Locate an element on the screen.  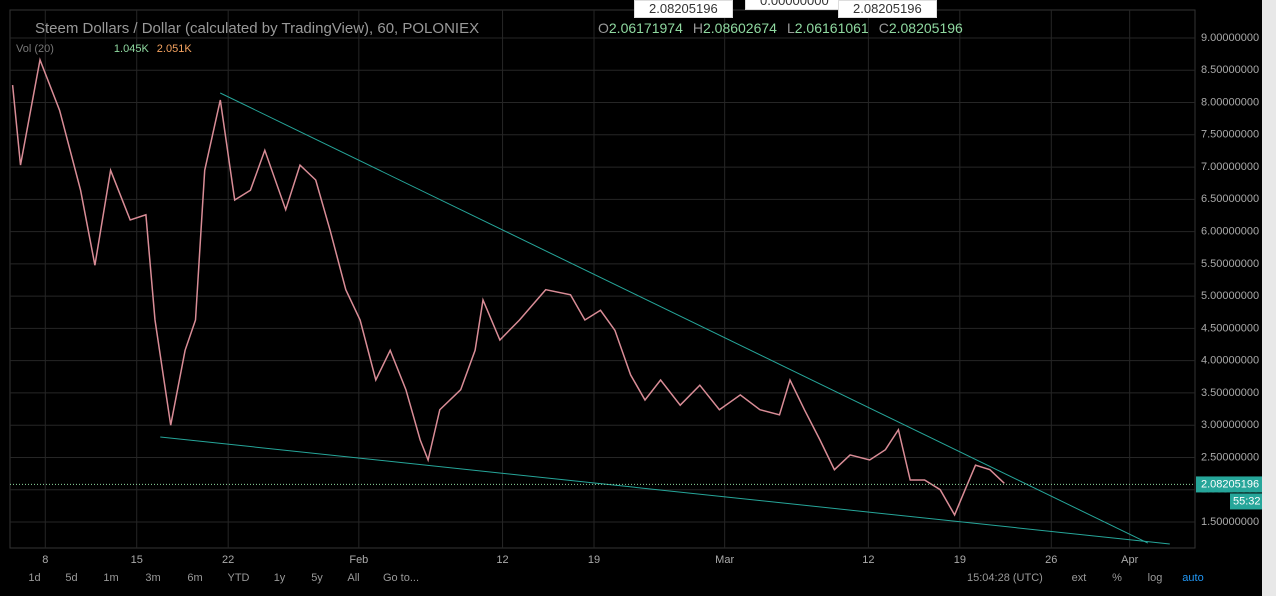
toolbar-right: ext% log auto is located at coordinates (1136, 578).